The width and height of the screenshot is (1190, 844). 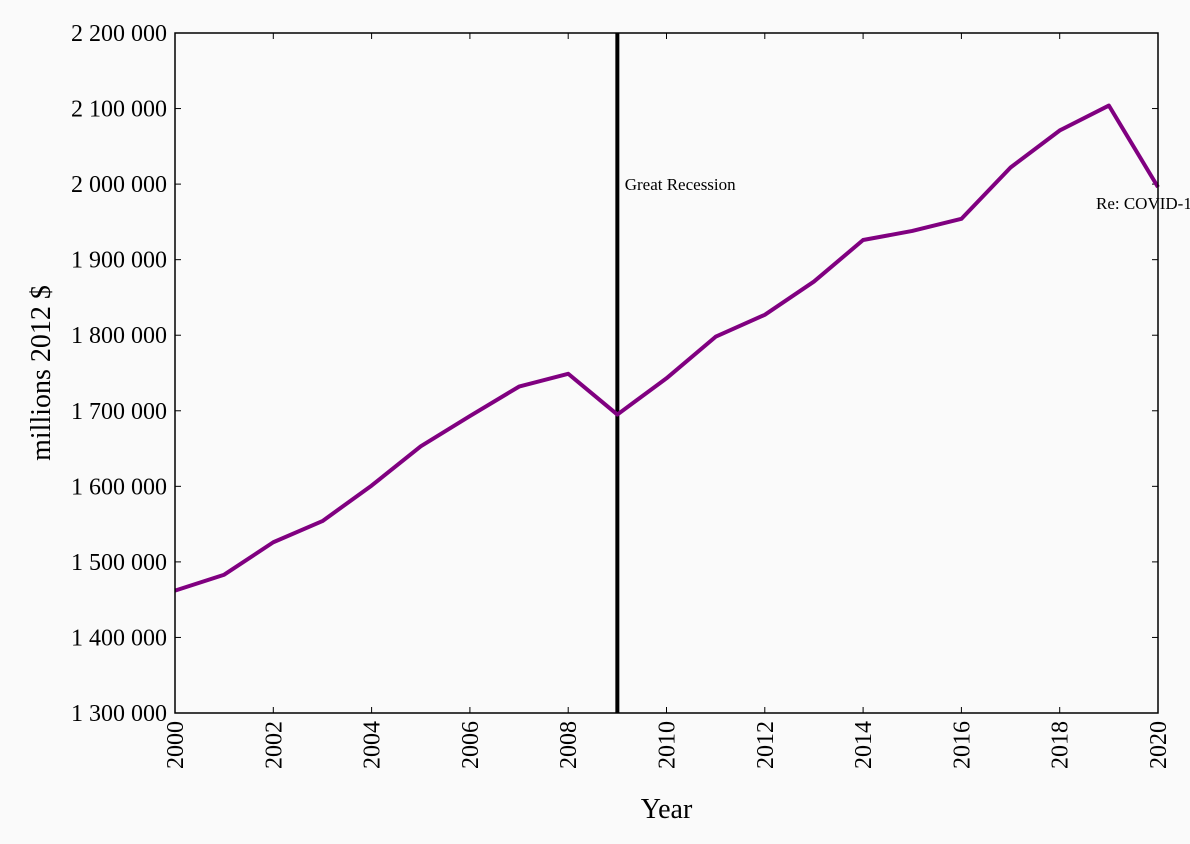 I want to click on y-tick-label: 1 600 000, so click(x=119, y=487).